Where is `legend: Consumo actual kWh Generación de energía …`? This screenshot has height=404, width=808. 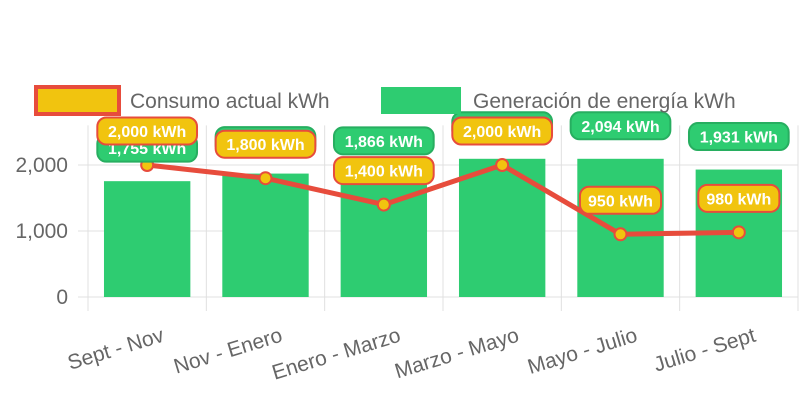 legend: Consumo actual kWh Generación de energía … is located at coordinates (385, 100).